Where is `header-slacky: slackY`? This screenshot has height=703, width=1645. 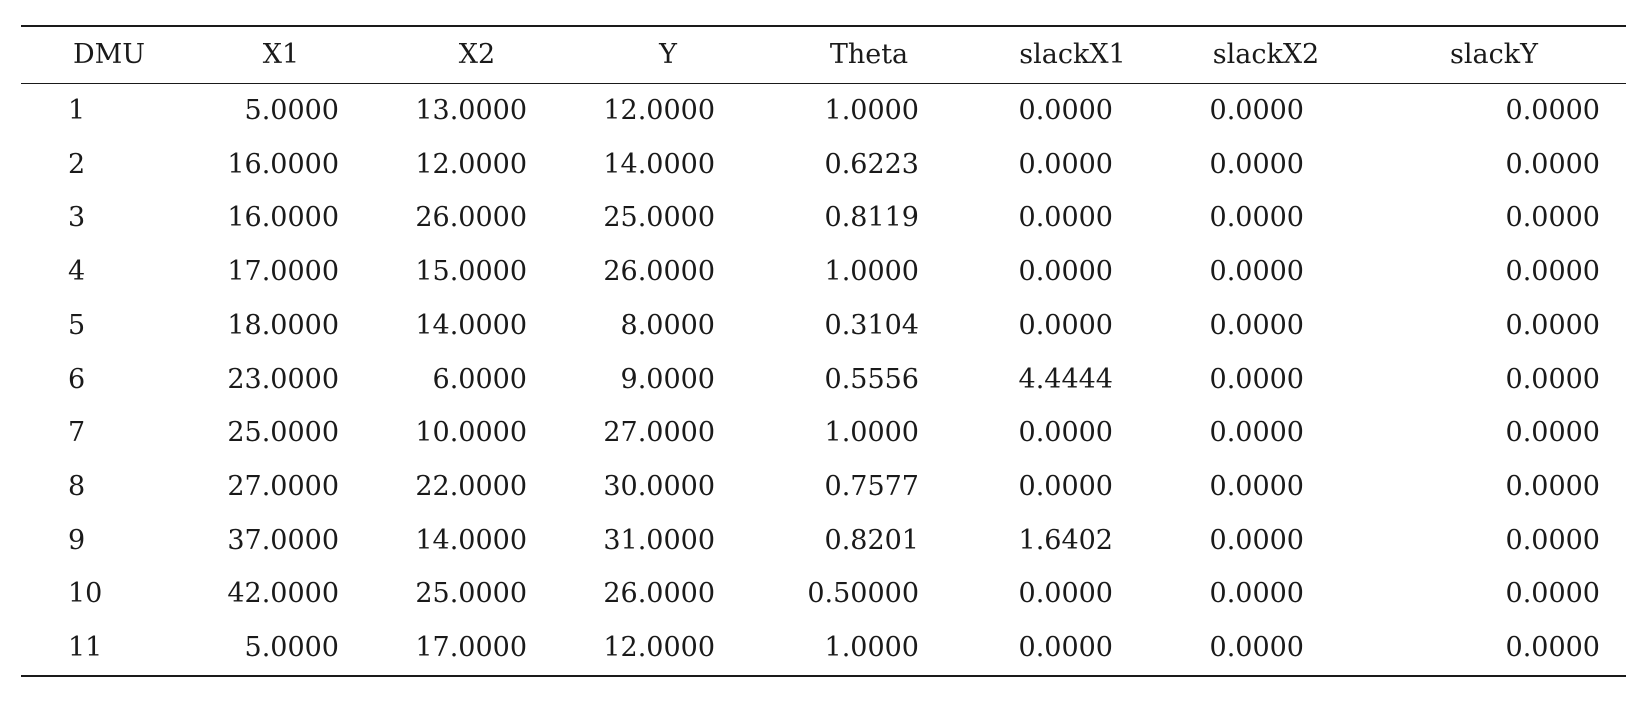 header-slacky: slackY is located at coordinates (1494, 54).